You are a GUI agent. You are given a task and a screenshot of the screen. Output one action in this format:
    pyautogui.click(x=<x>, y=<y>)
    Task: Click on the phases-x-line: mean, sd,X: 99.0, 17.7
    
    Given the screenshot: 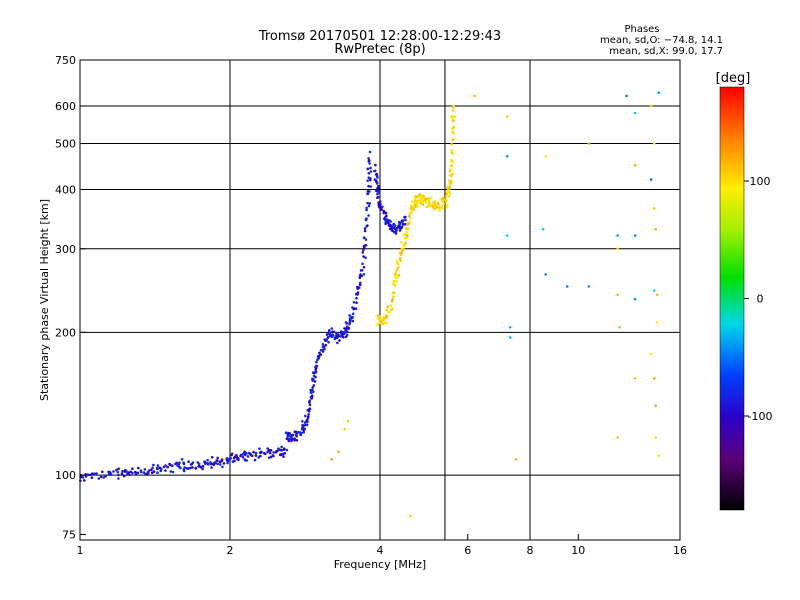 What is the action you would take?
    pyautogui.click(x=666, y=51)
    